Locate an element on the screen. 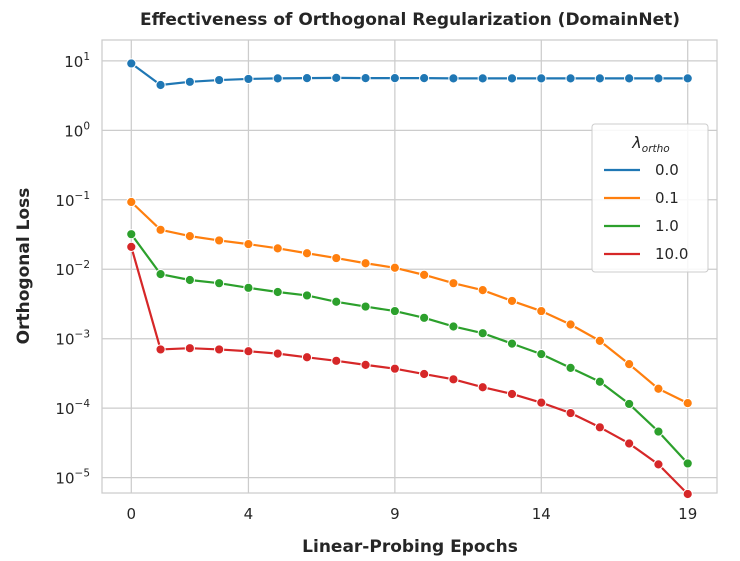 This screenshot has width=740, height=561. y-tick-label: 10⁻² is located at coordinates (72, 269).